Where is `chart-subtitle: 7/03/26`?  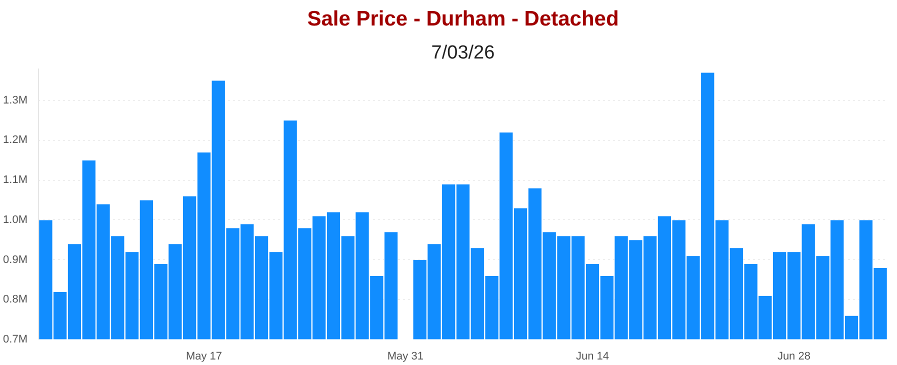 chart-subtitle: 7/03/26 is located at coordinates (463, 53).